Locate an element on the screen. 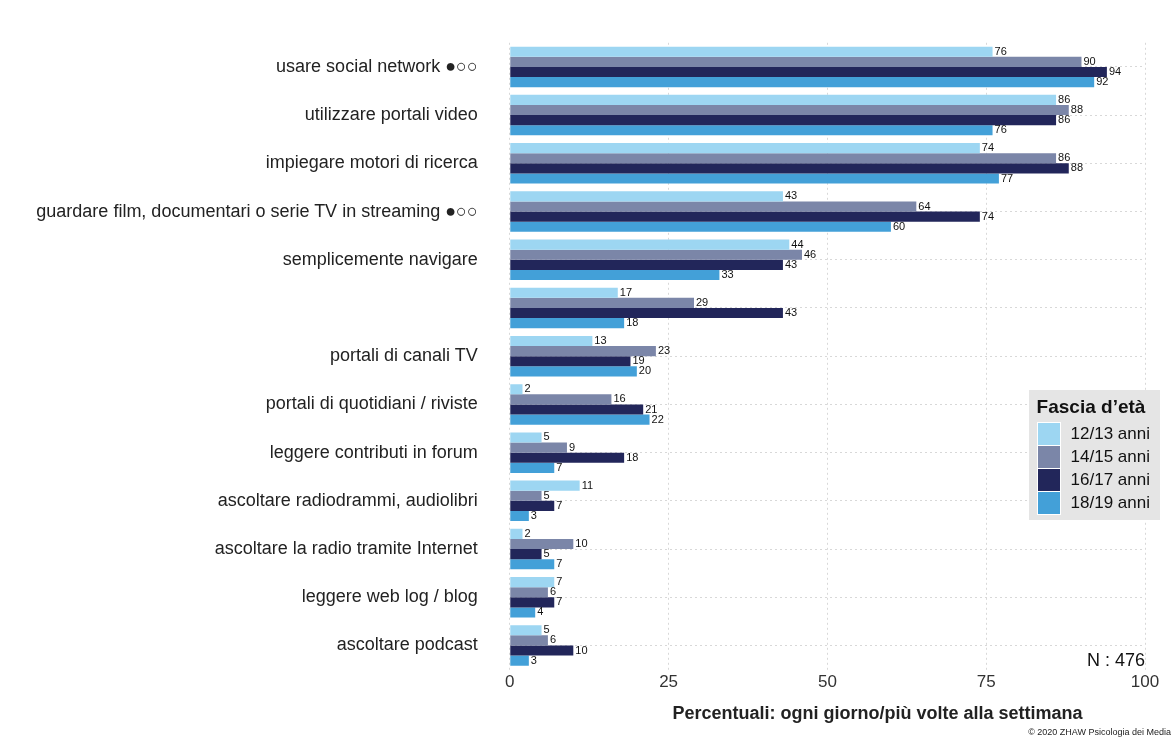 The width and height of the screenshot is (1173, 738). y-tick-label: usare social network ●○○ is located at coordinates (377, 65).